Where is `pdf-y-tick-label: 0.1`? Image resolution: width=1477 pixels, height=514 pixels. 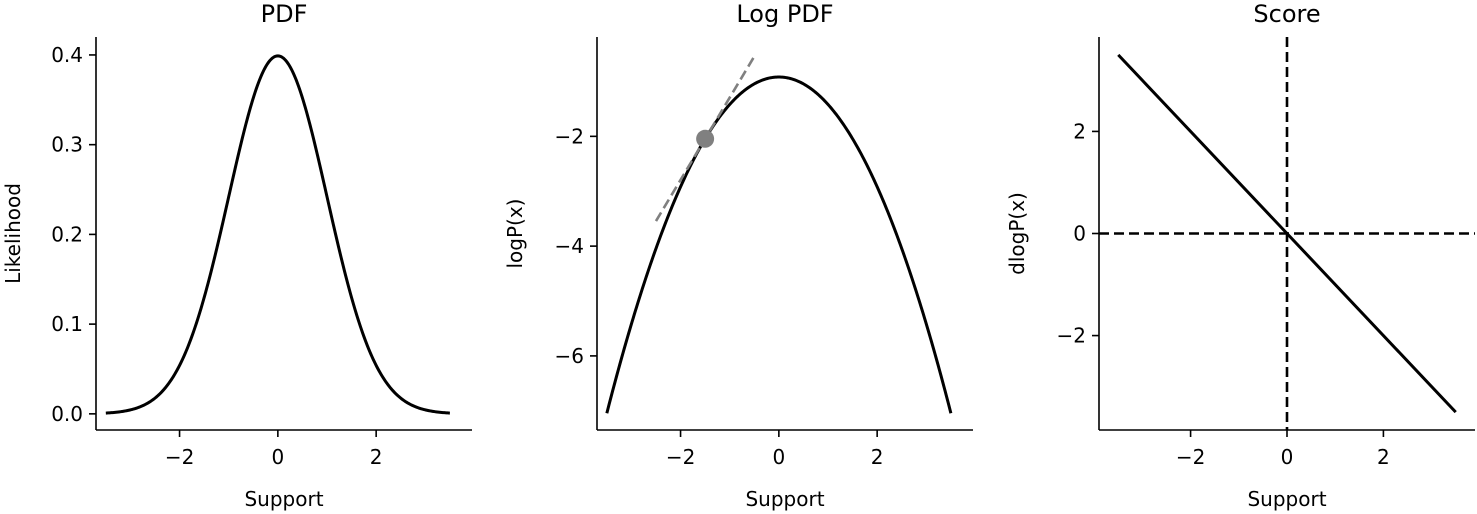 pdf-y-tick-label: 0.1 is located at coordinates (67, 324).